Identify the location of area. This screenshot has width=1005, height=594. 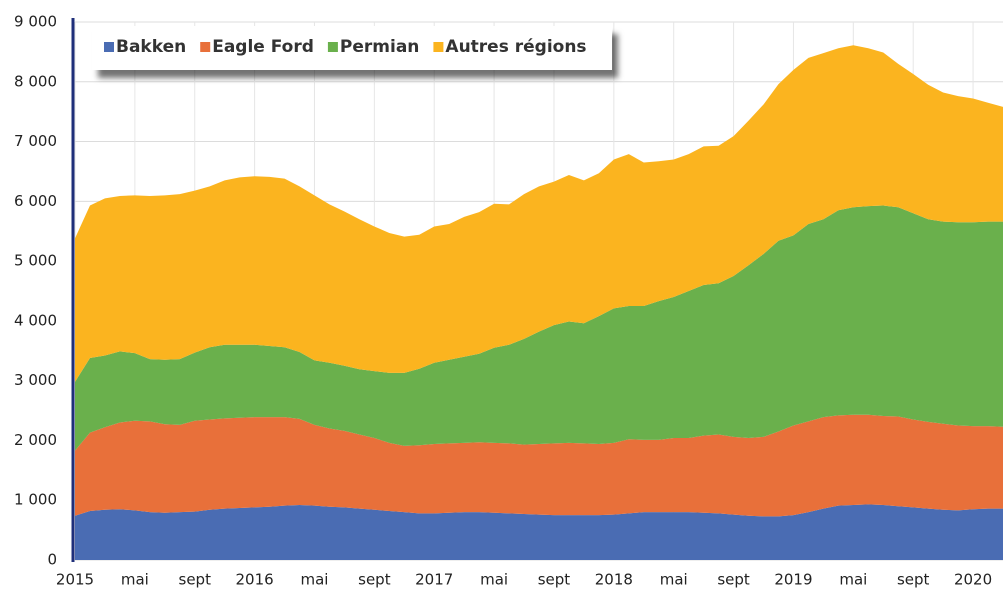
(539, 532).